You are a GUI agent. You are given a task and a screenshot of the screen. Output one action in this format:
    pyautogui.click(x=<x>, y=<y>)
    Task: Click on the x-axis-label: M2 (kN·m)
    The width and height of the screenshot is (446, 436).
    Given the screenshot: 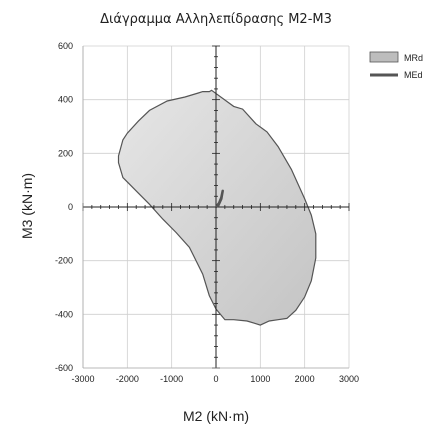 What is the action you would take?
    pyautogui.click(x=216, y=416)
    